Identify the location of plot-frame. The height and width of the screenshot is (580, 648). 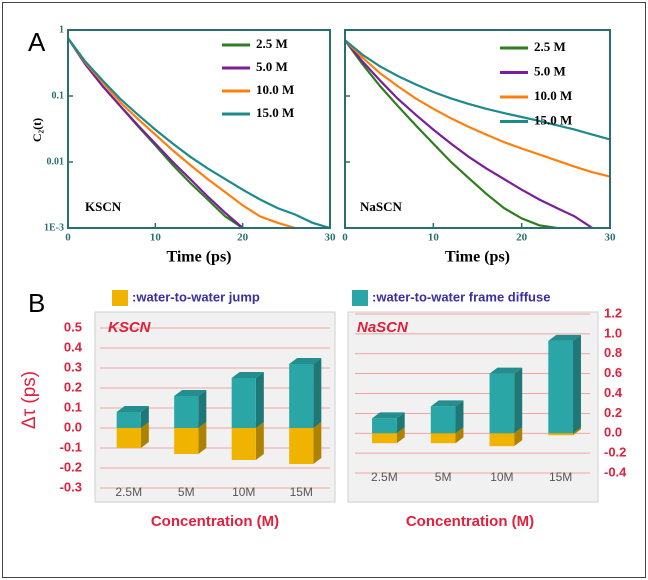
(477, 129).